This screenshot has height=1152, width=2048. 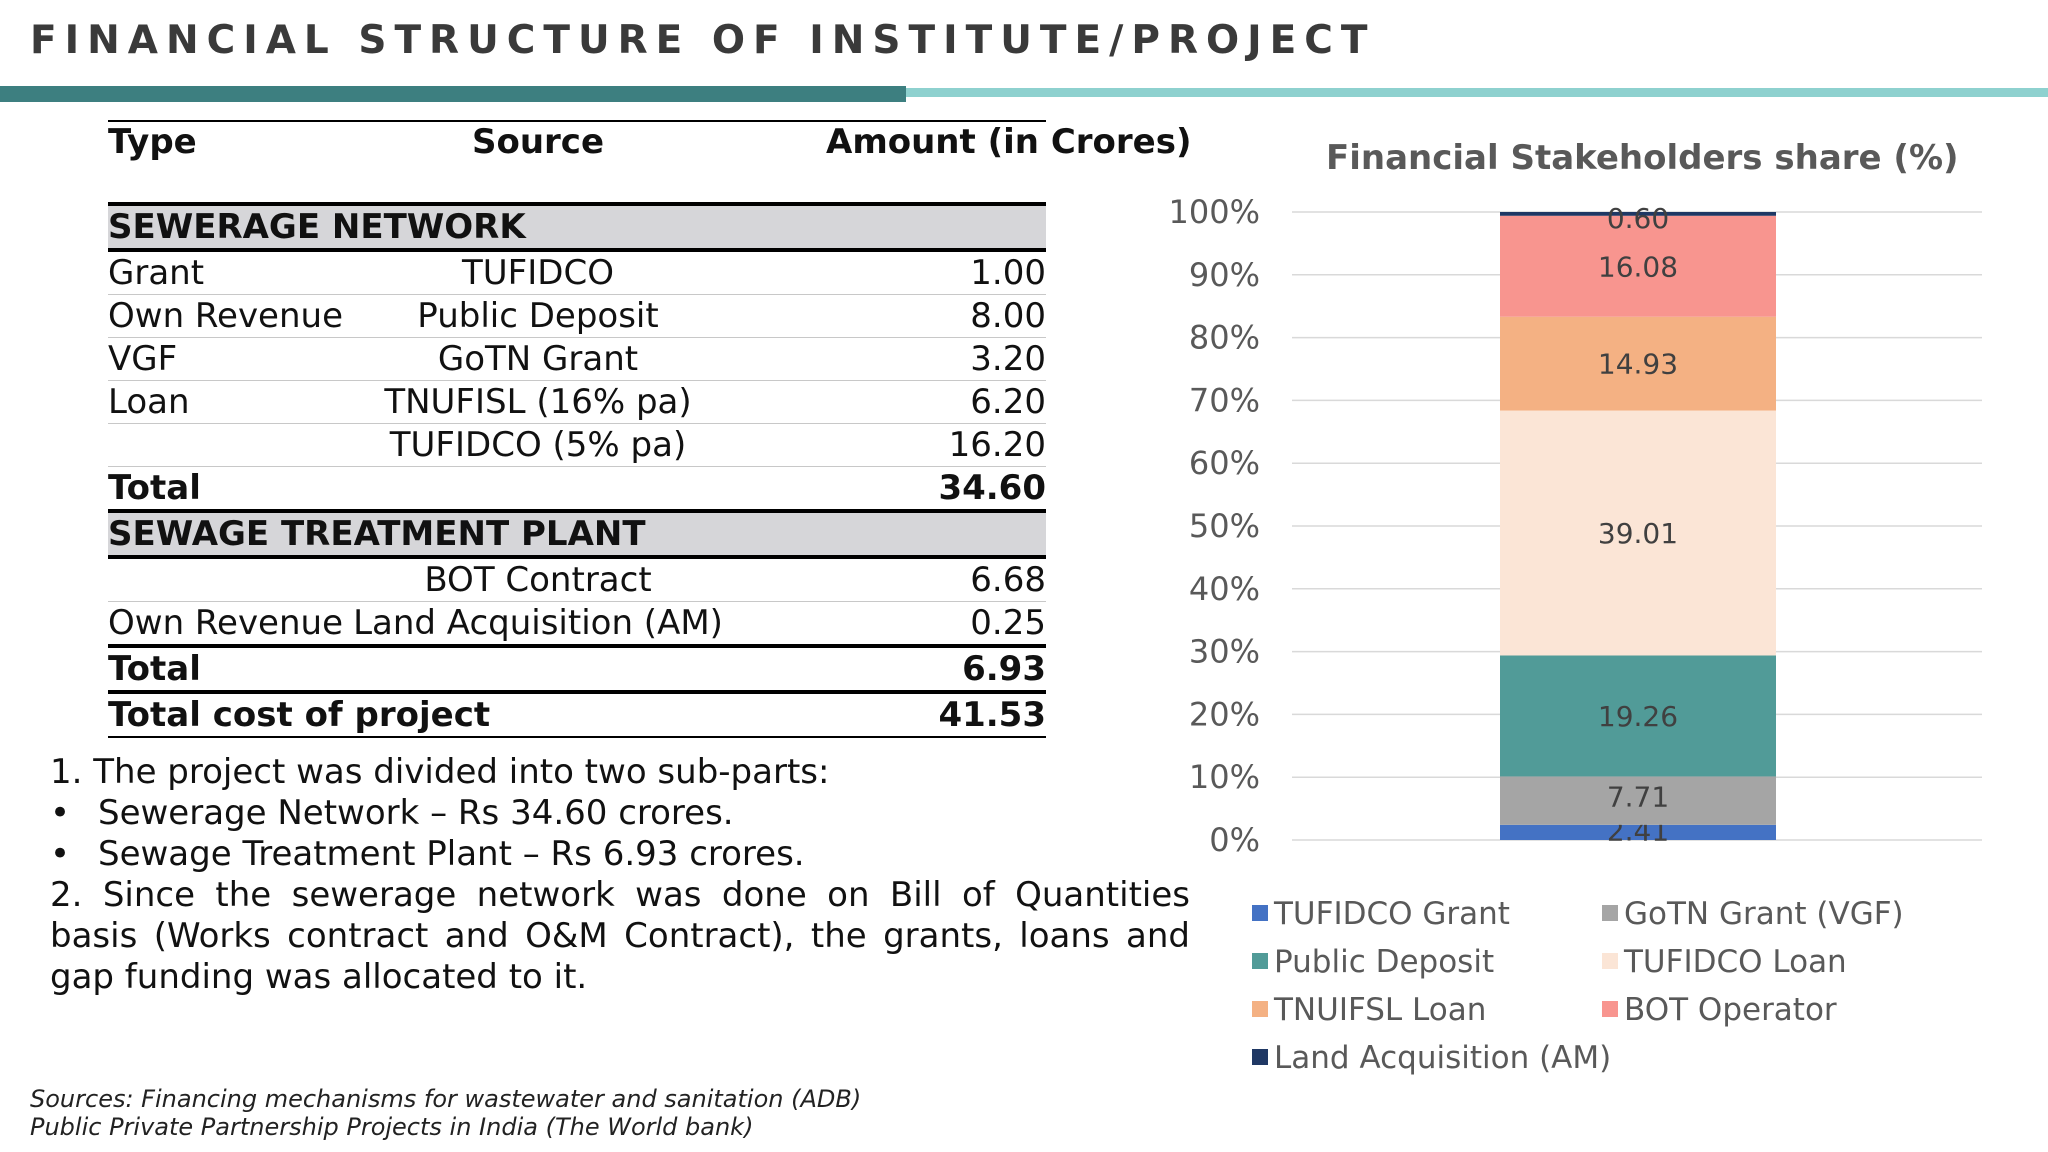 I want to click on data-label: 16.08, so click(x=1638, y=266).